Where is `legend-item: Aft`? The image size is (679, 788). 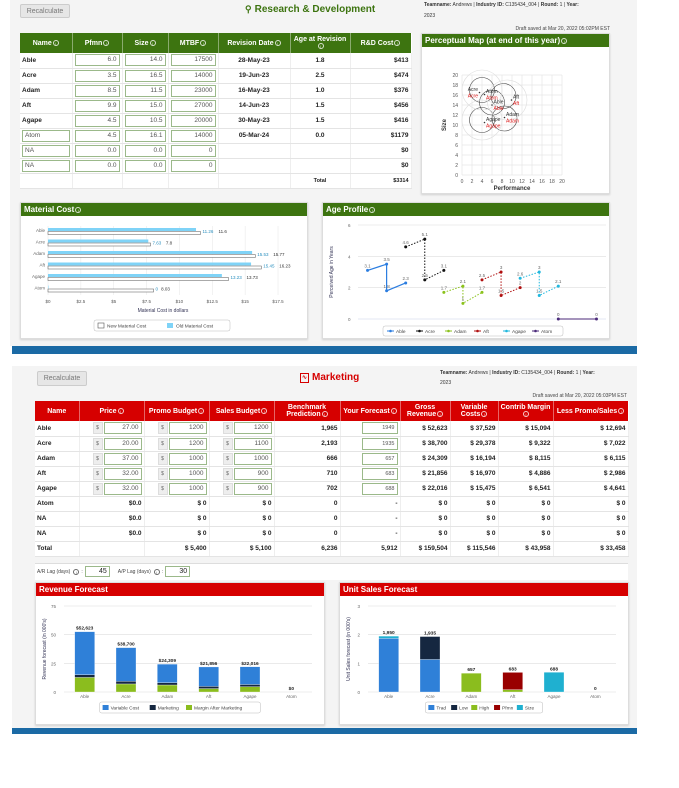
legend-item: Aft is located at coordinates (486, 332).